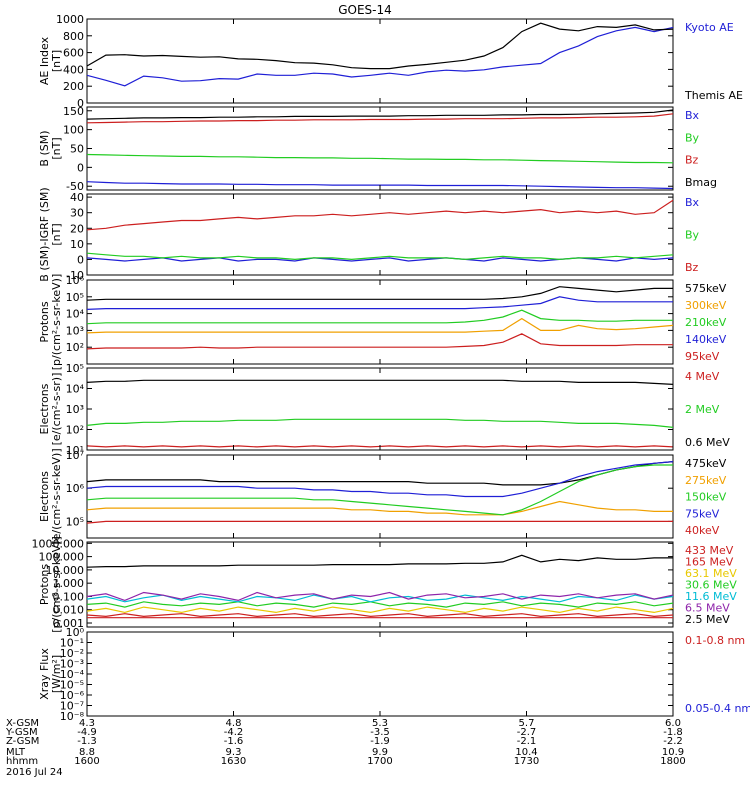 This screenshot has width=750, height=800. What do you see at coordinates (702, 356) in the screenshot?
I see `legend-entry: 95keV` at bounding box center [702, 356].